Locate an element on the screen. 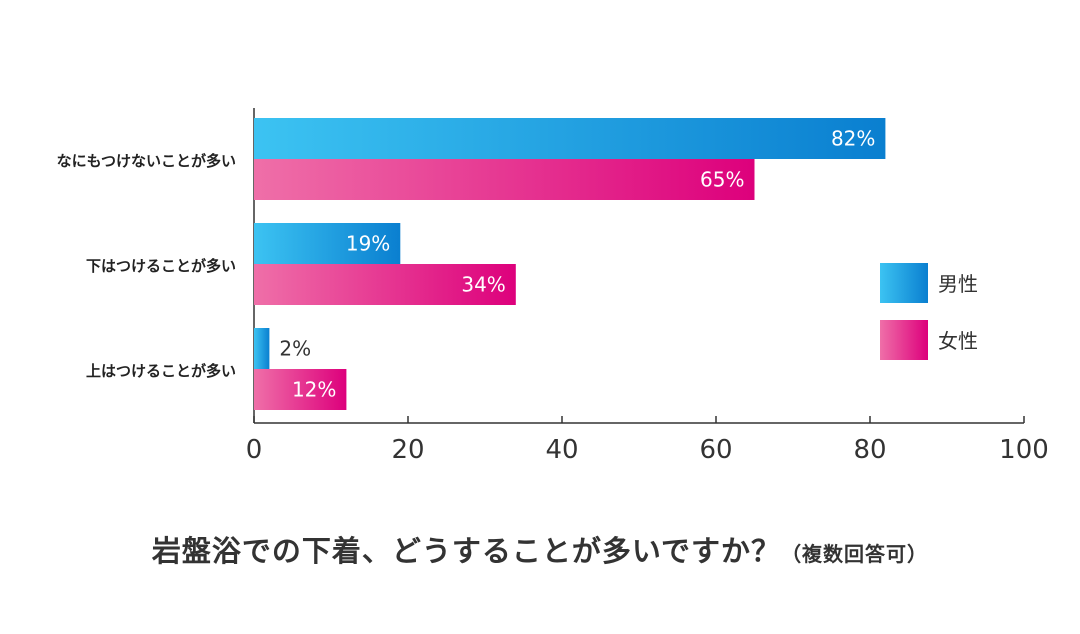  x-tick-label: 60 is located at coordinates (715, 450).